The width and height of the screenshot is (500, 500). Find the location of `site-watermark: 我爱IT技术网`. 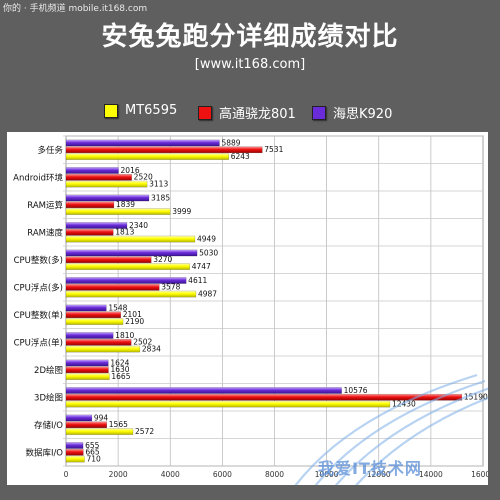

site-watermark: 我爱IT技术网 is located at coordinates (370, 468).